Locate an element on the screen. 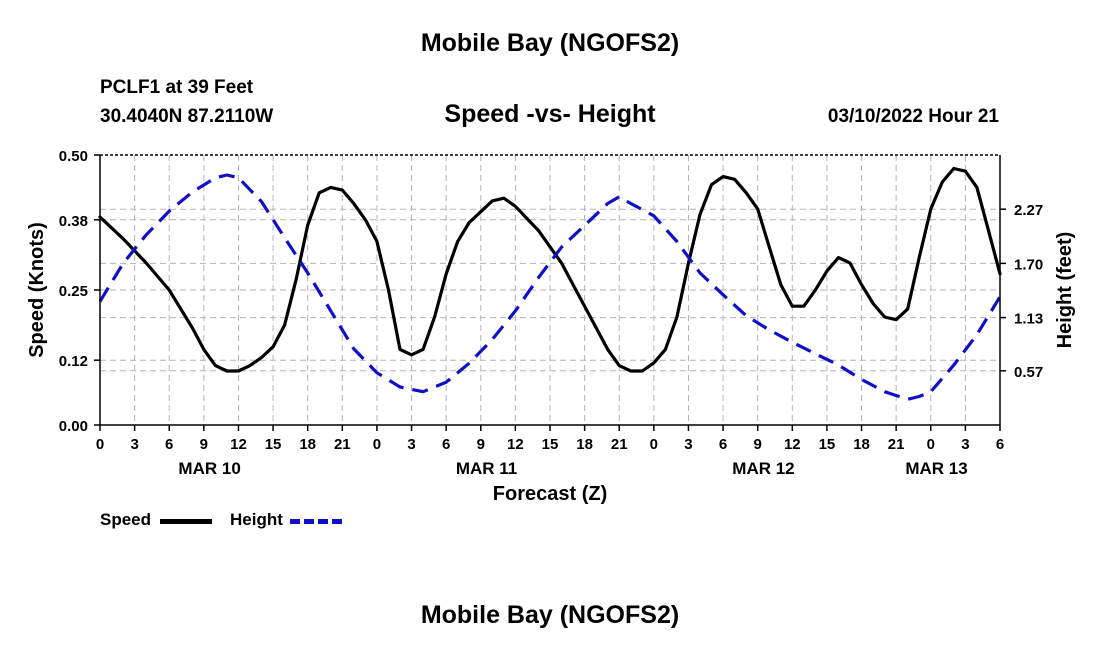  day-label: MAR 10 is located at coordinates (209, 468).